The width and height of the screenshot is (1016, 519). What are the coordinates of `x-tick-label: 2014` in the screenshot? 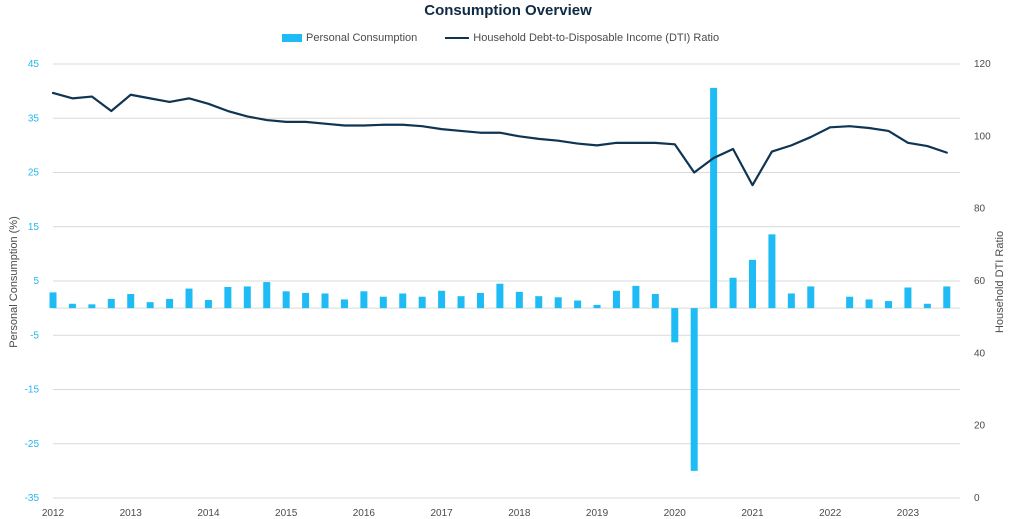 It's located at (208, 513).